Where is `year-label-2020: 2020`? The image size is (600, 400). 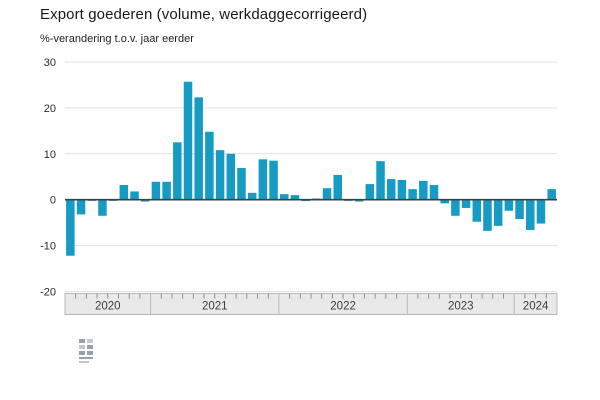
year-label-2020: 2020 is located at coordinates (108, 307).